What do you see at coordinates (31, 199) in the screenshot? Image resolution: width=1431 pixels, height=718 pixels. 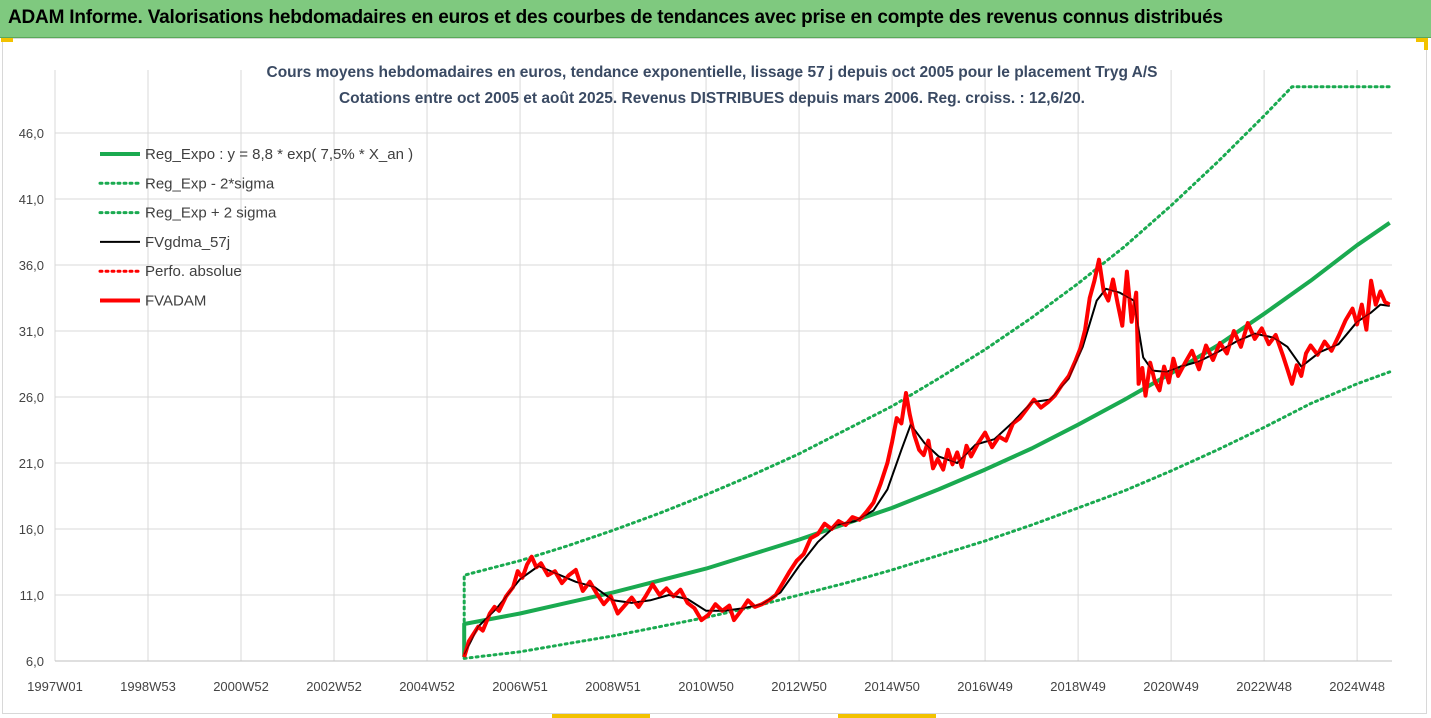 I see `y-tick-label: 41,0` at bounding box center [31, 199].